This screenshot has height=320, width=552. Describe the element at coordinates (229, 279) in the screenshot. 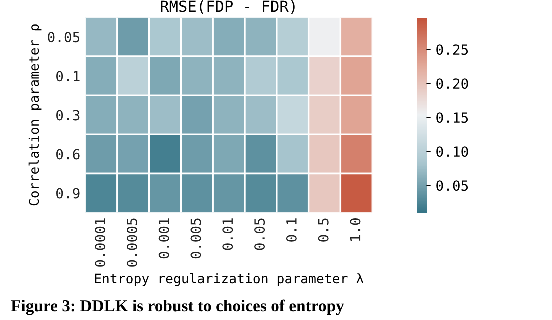

I see `x-axis-title: Entropy regularization parameter λ` at that location.